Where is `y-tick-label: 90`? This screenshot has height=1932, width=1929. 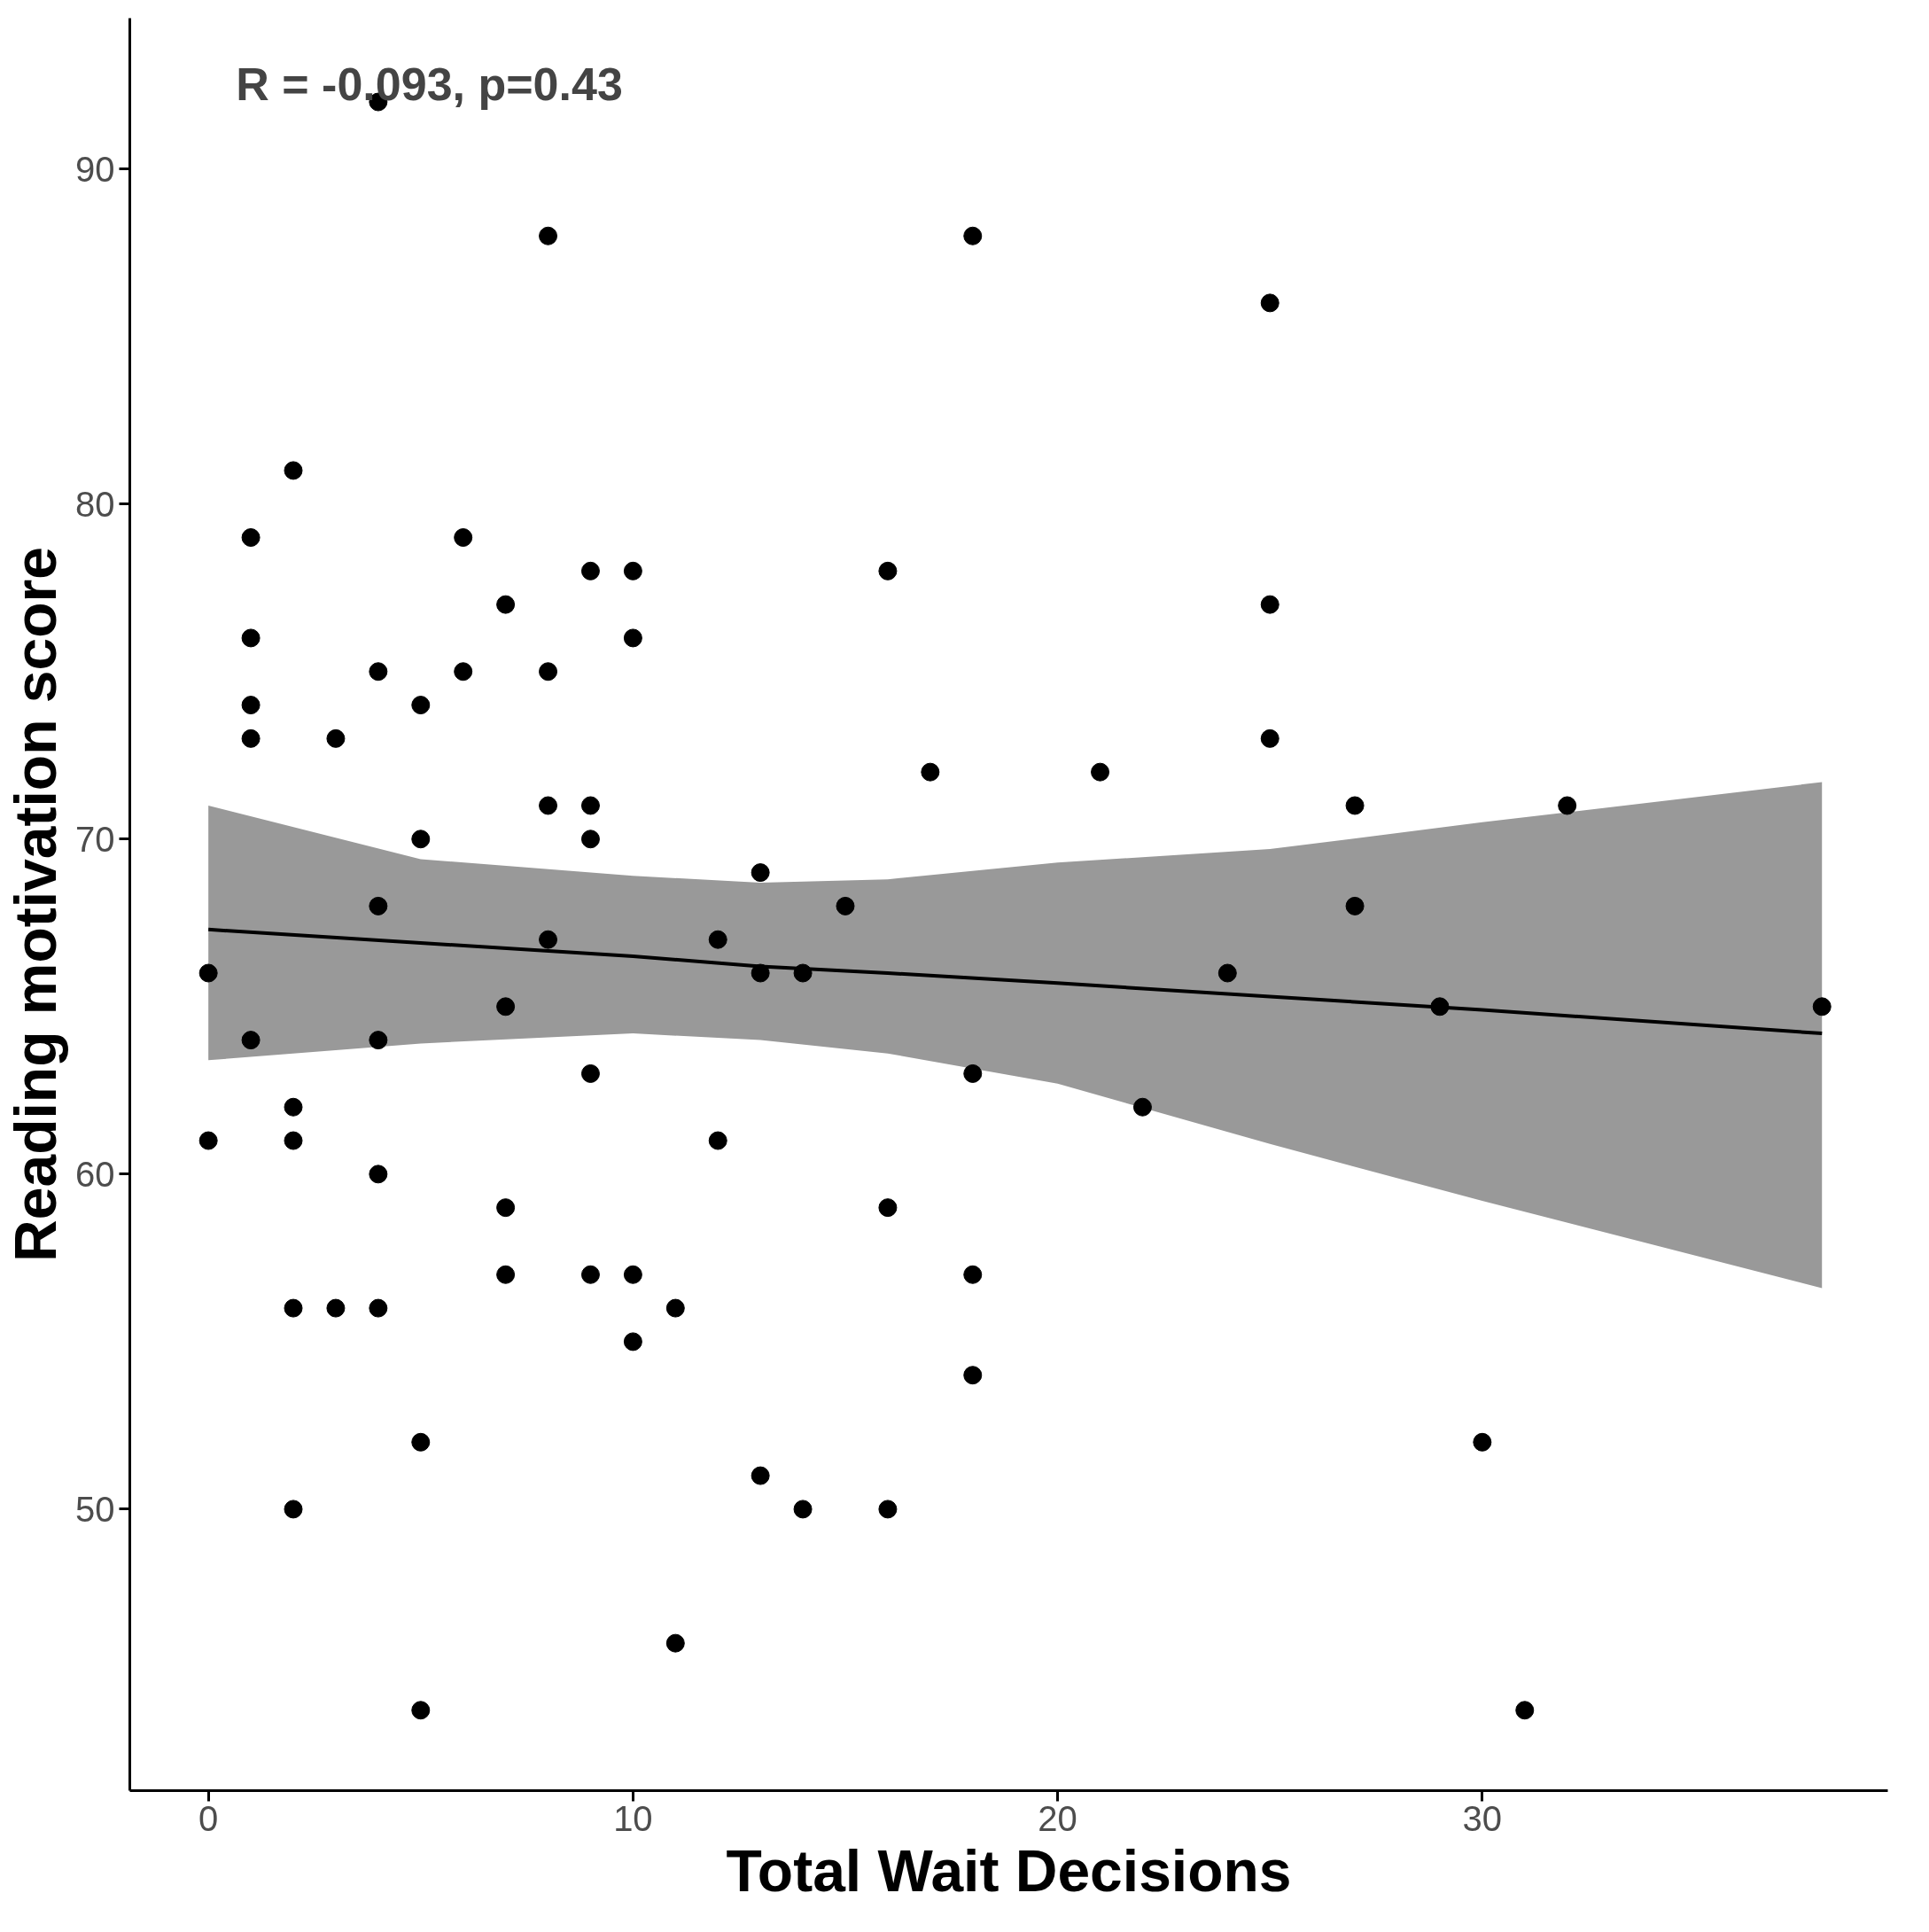 y-tick-label: 90 is located at coordinates (95, 169).